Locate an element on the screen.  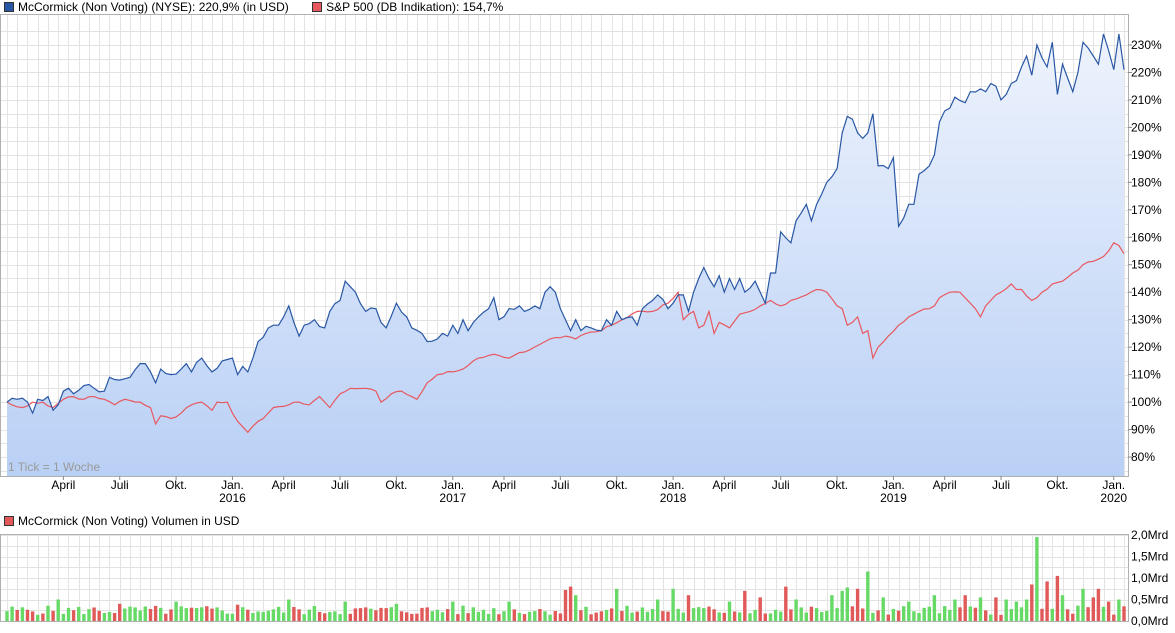
legend-item-sp500: S&P 500 (DB Indikation): 154,7% is located at coordinates (407, 7).